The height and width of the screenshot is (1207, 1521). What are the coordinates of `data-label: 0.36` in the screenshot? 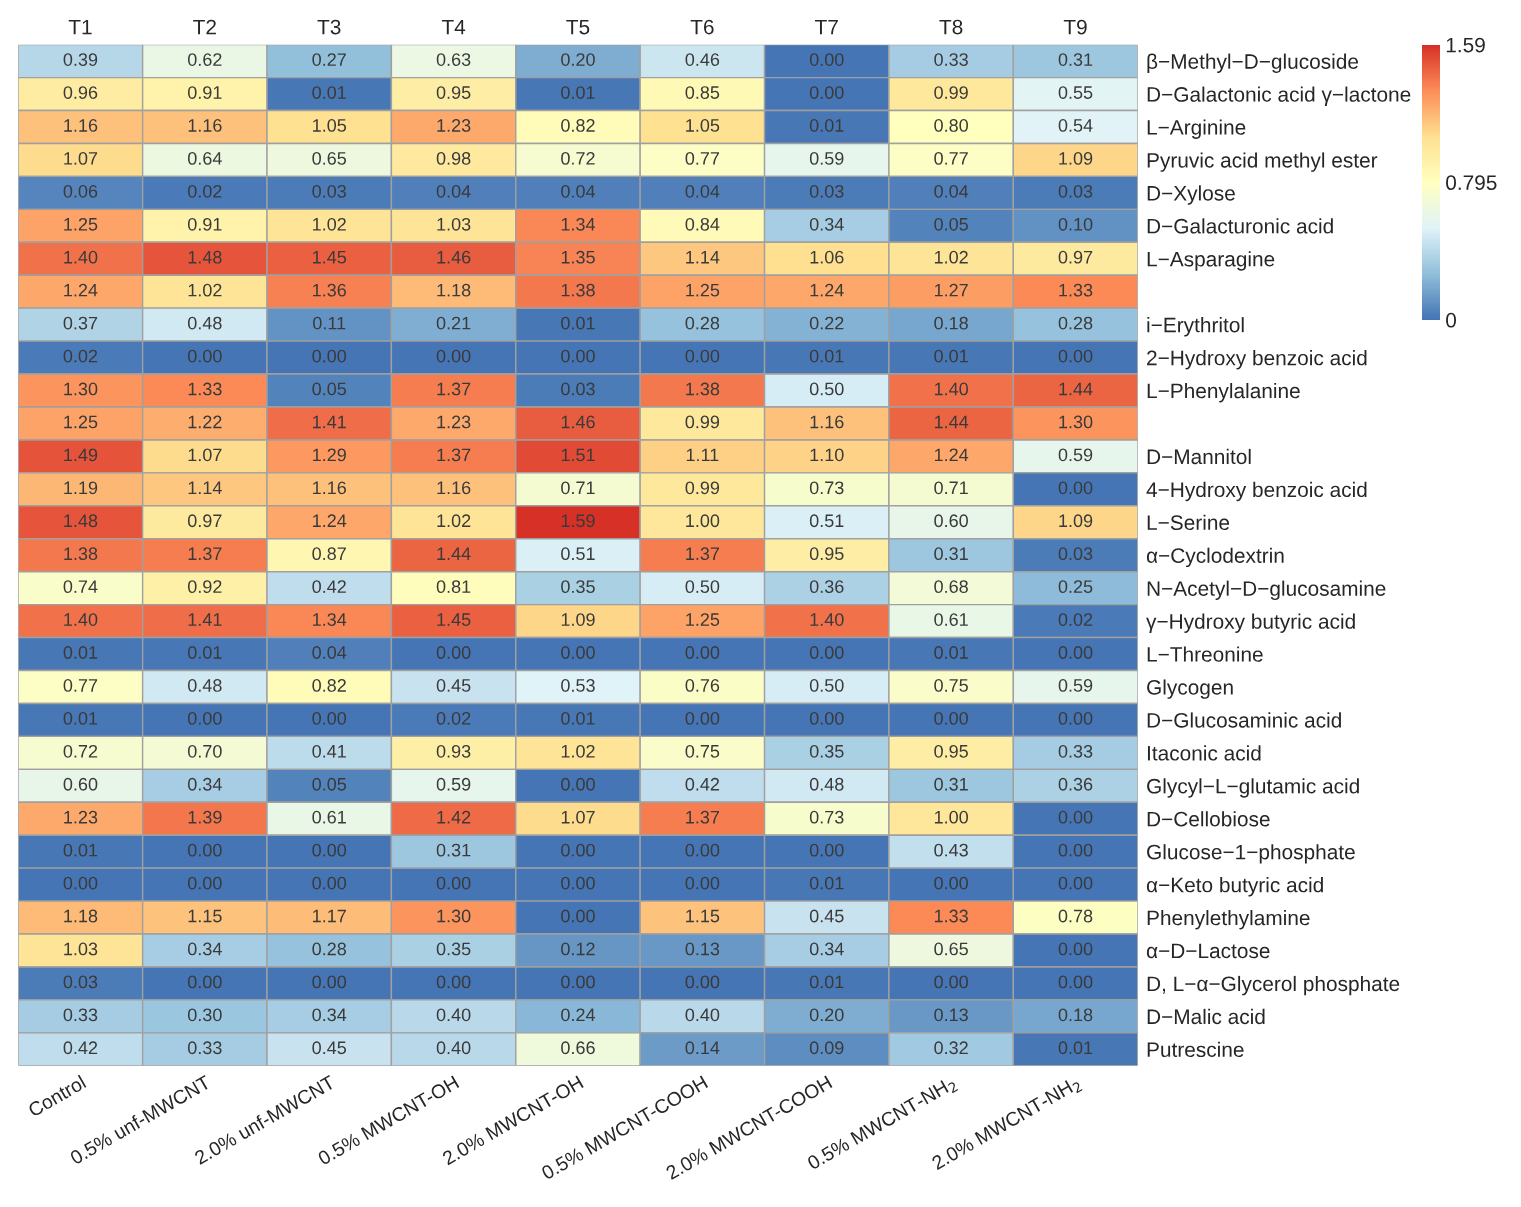 It's located at (826, 587).